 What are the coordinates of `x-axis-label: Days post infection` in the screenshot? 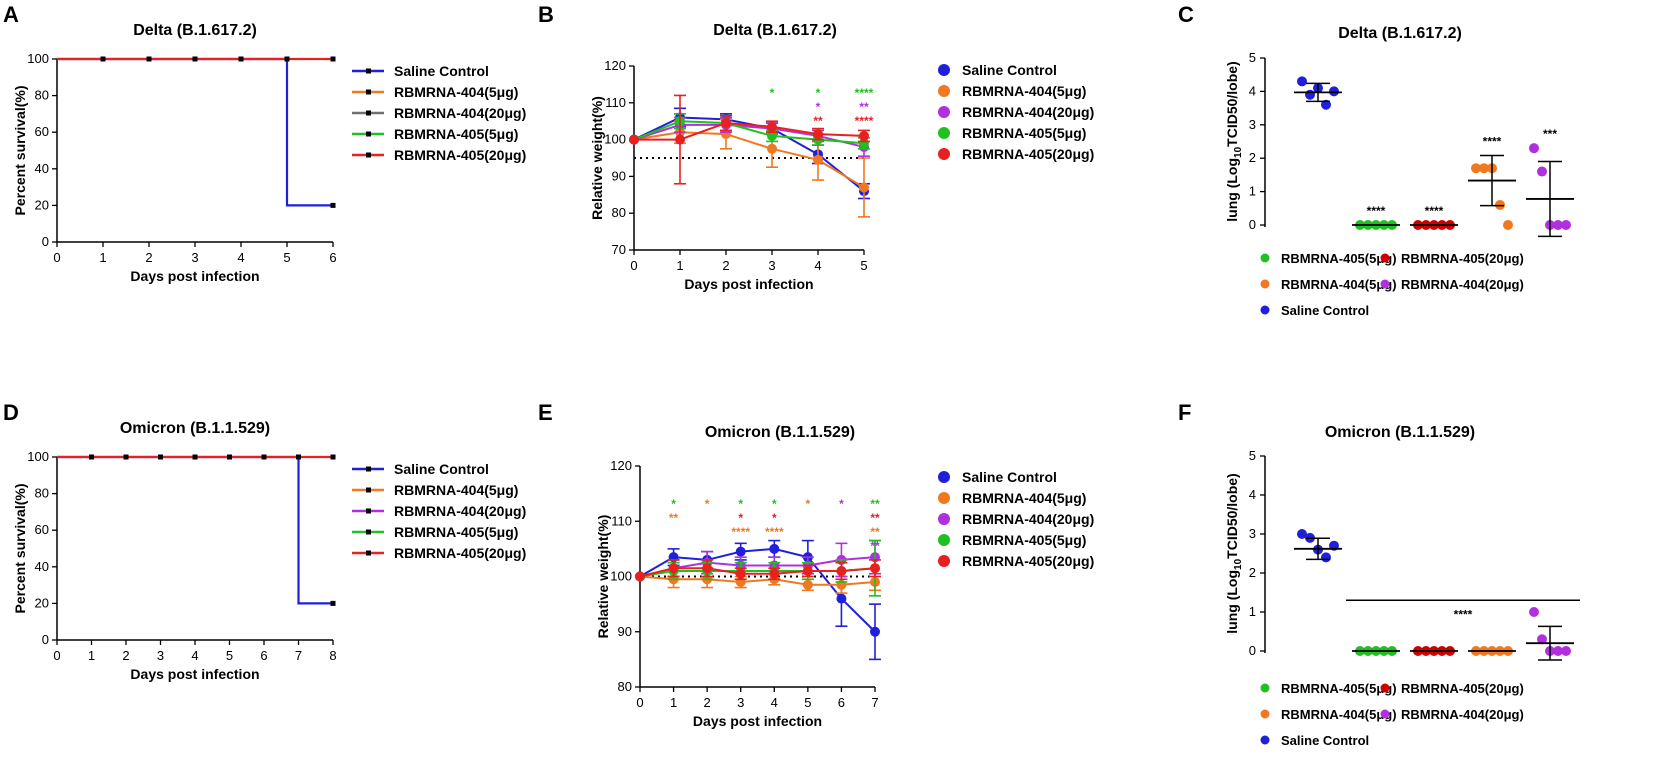 It's located at (194, 674).